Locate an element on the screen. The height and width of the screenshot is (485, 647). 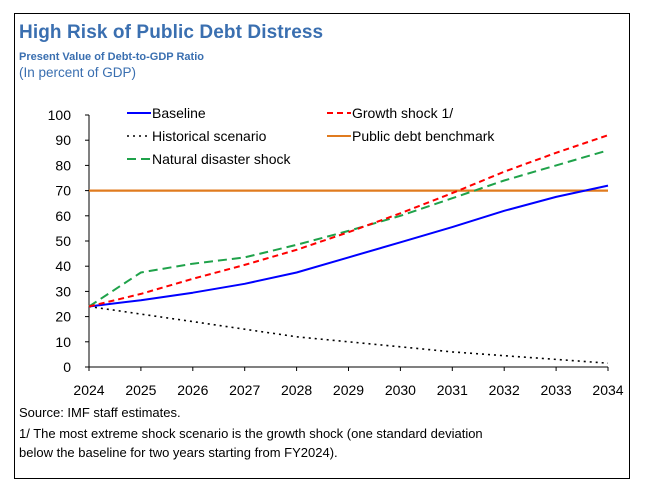
y-tick-label: 0 is located at coordinates (67, 367).